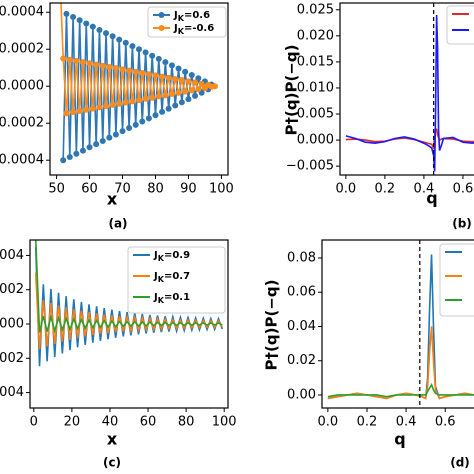  Describe the element at coordinates (117, 224) in the screenshot. I see `panel-caption: (a)` at that location.